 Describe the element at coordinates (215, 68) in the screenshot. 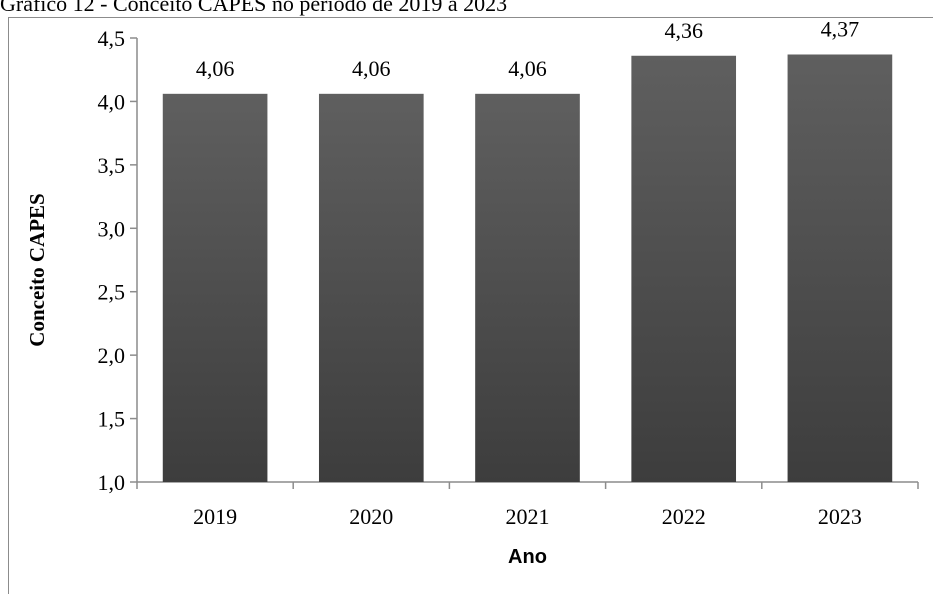

I see `value-label-2019: 4,06` at that location.